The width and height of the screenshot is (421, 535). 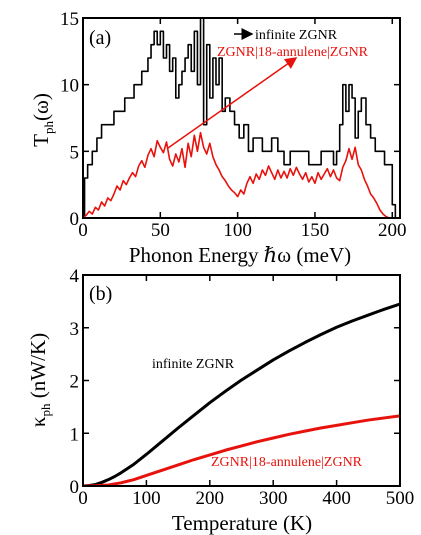 What do you see at coordinates (69, 86) in the screenshot?
I see `y-tick-label: 10` at bounding box center [69, 86].